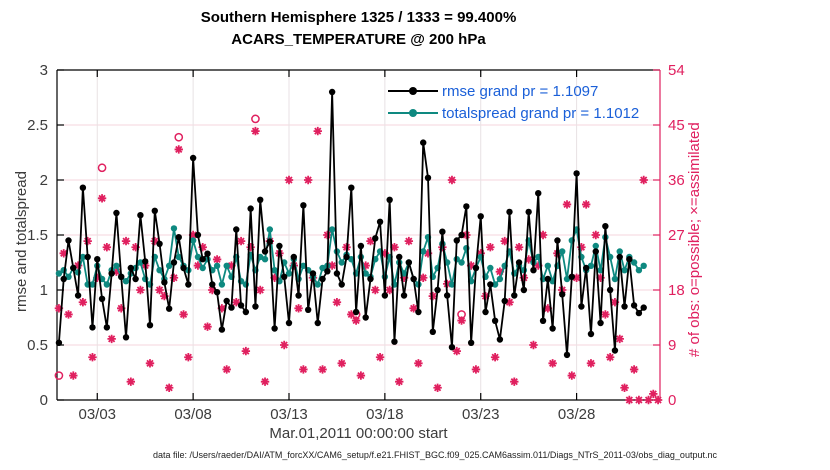 The image size is (830, 470). What do you see at coordinates (413, 113) in the screenshot?
I see `totalspread-line-sample-icon` at bounding box center [413, 113].